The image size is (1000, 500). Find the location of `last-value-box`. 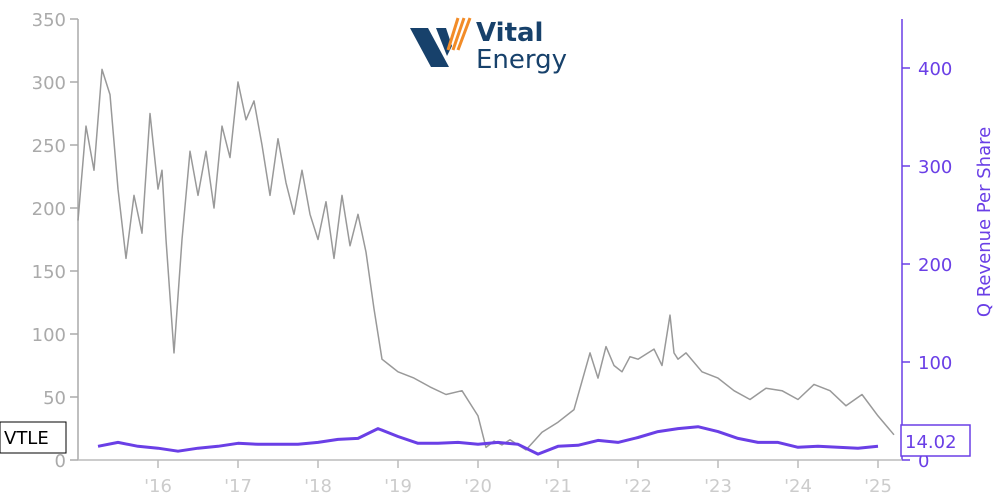

last-value-box is located at coordinates (935, 440).